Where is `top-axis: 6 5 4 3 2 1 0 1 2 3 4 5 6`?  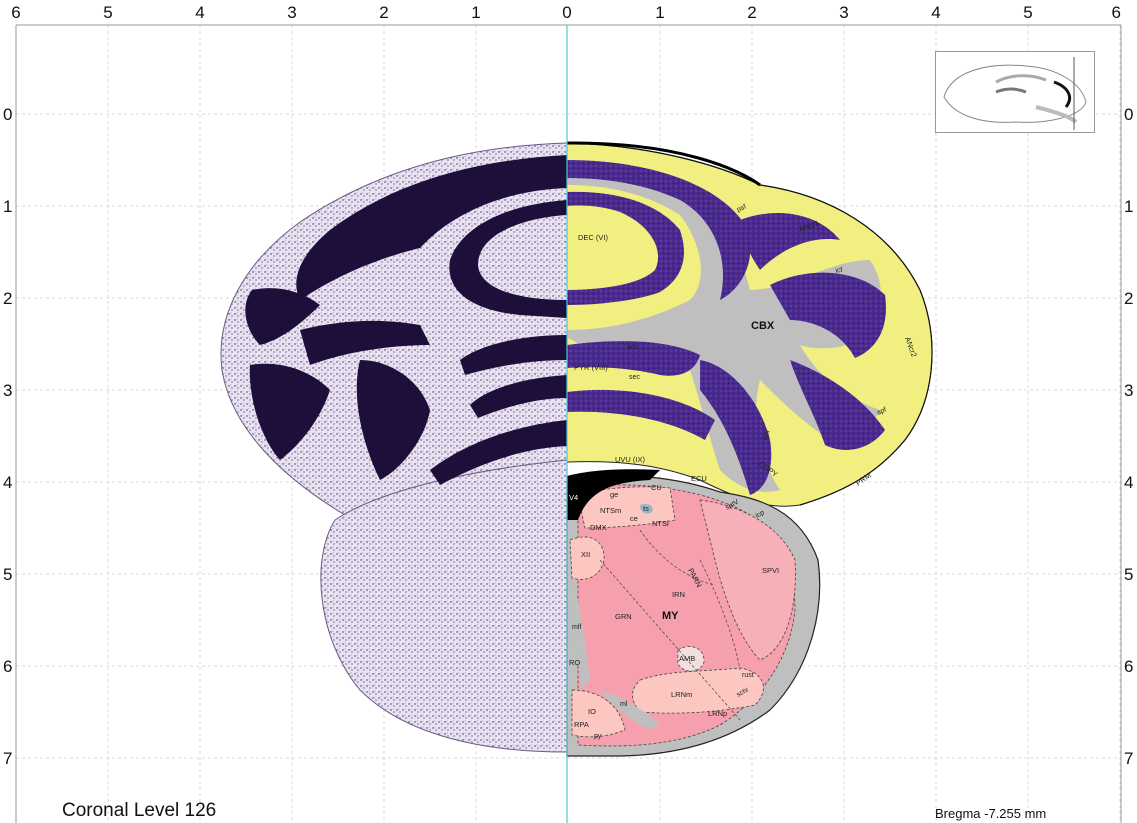 top-axis: 6 5 4 3 2 1 0 1 2 3 4 5 6 is located at coordinates (566, 12).